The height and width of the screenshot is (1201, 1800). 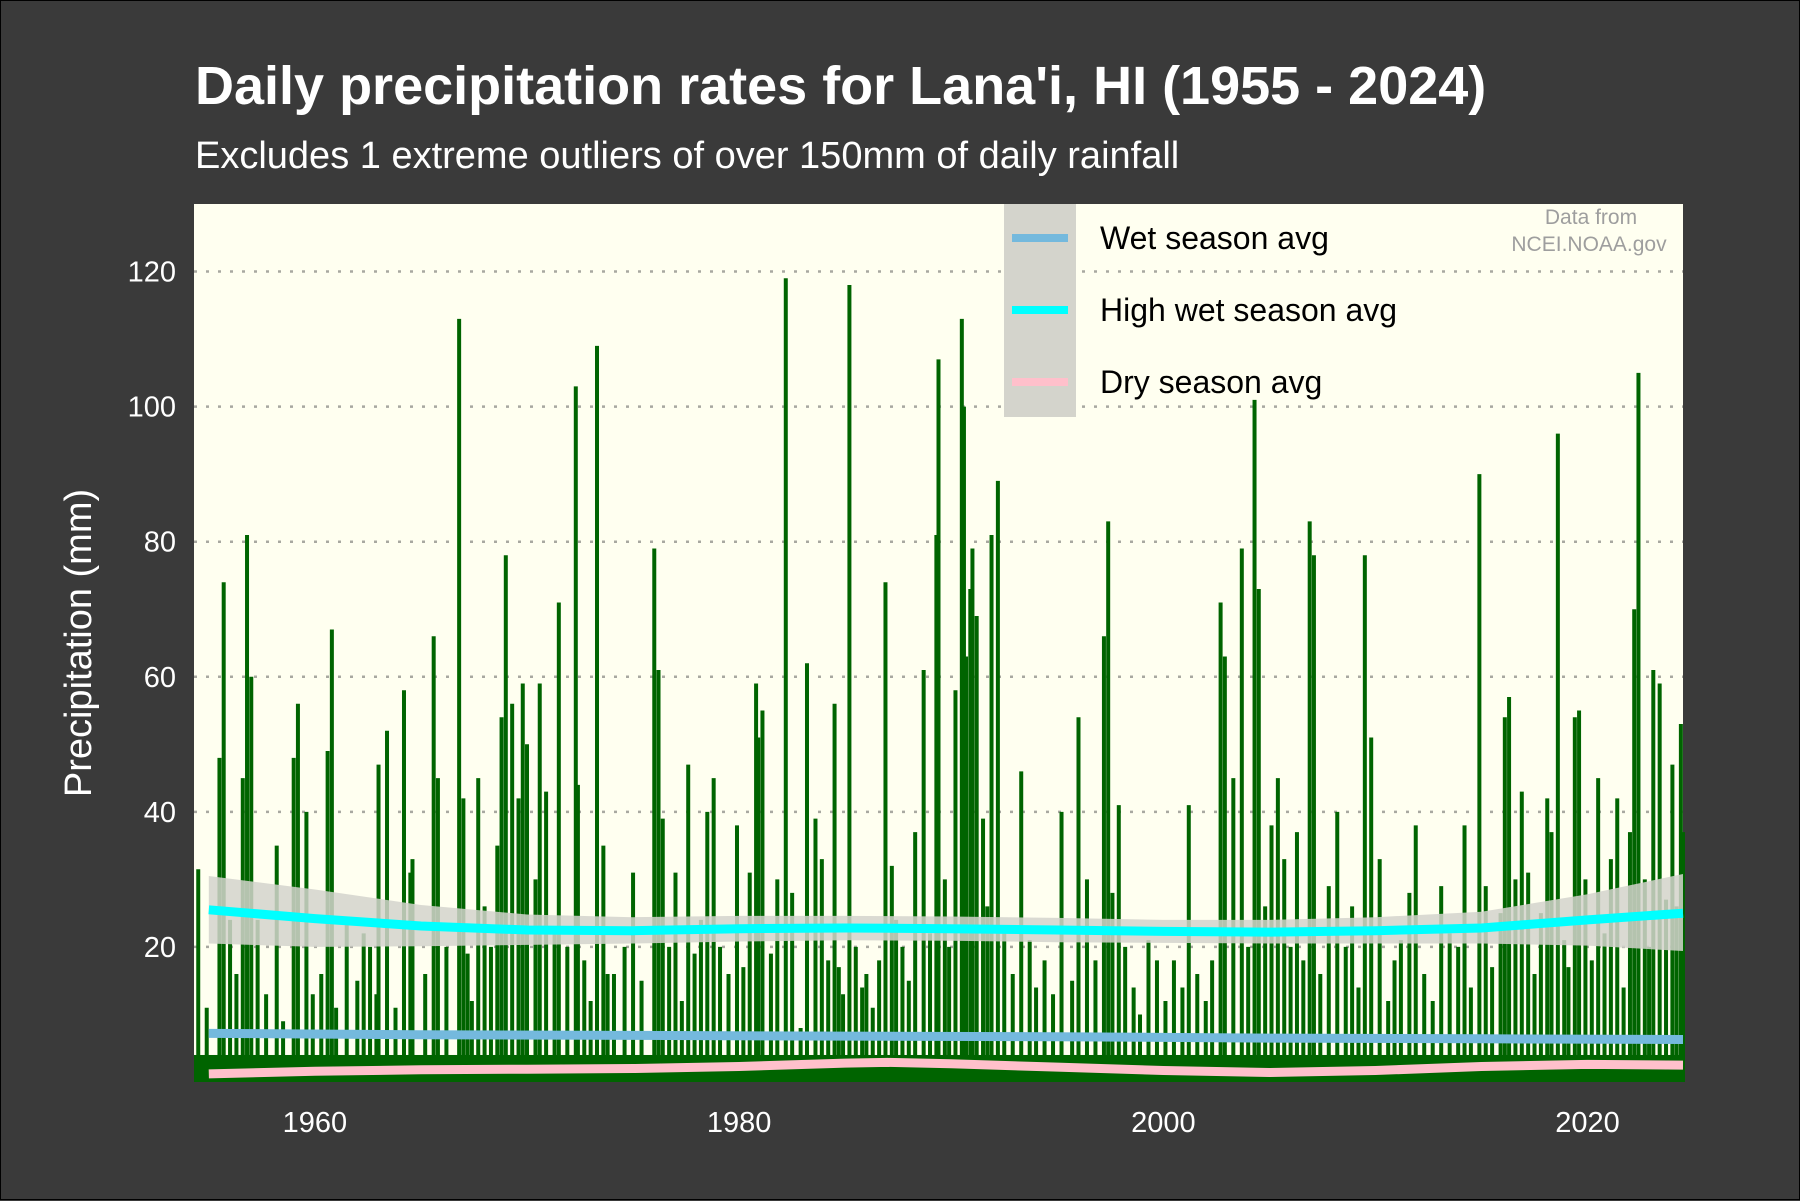 What do you see at coordinates (160, 678) in the screenshot?
I see `y-tick-label-60: 60` at bounding box center [160, 678].